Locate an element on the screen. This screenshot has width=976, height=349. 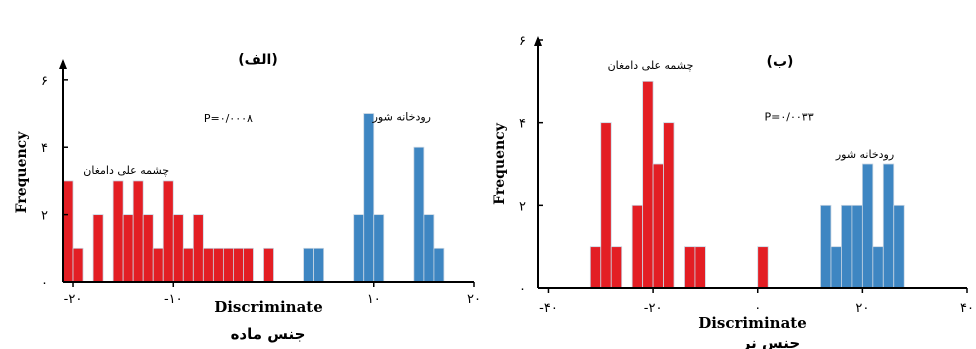
x-tick-label: ۴۰ is located at coordinates (967, 308).